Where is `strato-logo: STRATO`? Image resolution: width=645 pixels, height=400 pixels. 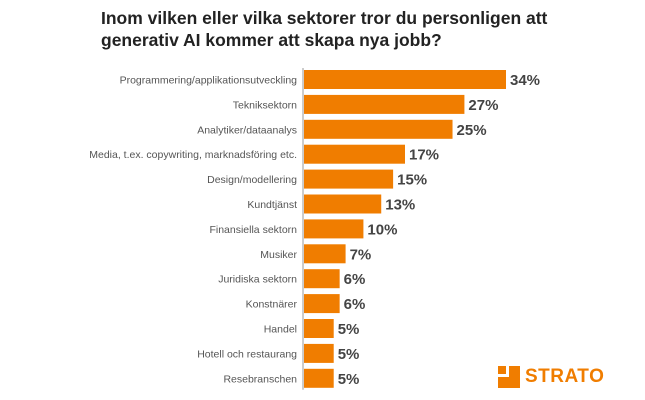 strato-logo: STRATO is located at coordinates (551, 377).